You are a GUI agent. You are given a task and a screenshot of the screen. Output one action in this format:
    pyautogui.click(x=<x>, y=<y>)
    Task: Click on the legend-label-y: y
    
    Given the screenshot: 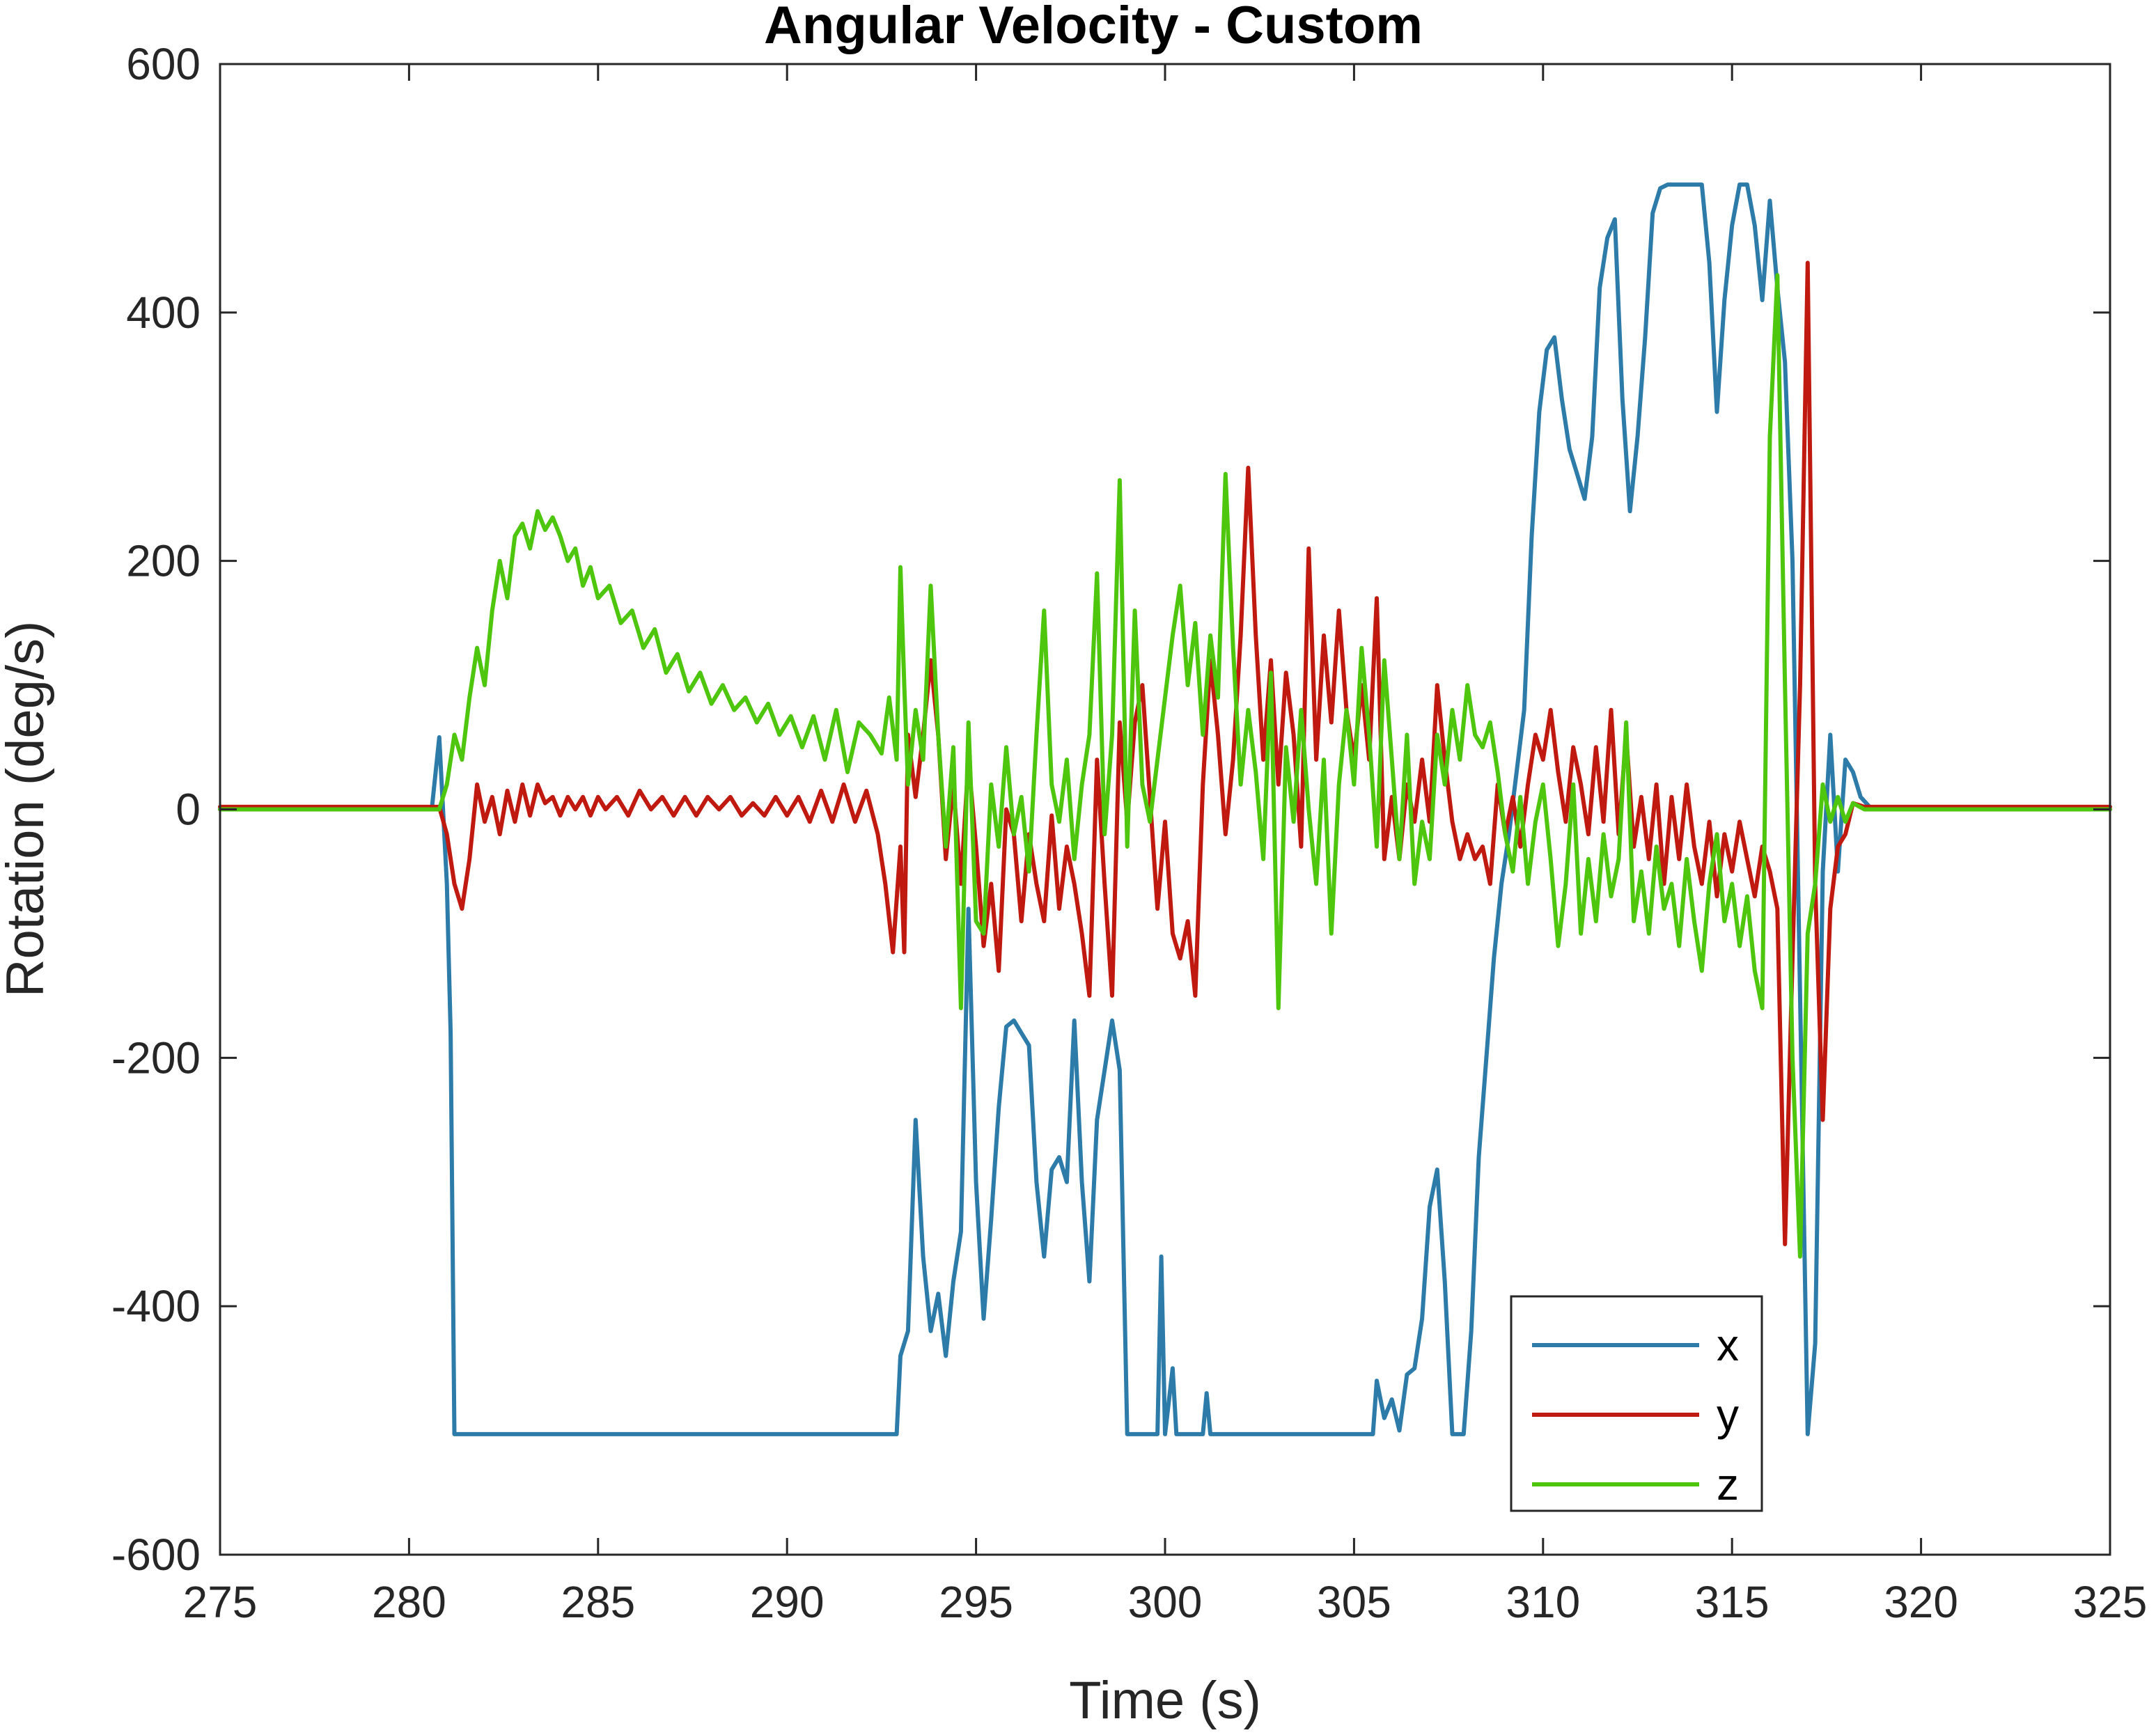 What is the action you would take?
    pyautogui.click(x=1728, y=1415)
    